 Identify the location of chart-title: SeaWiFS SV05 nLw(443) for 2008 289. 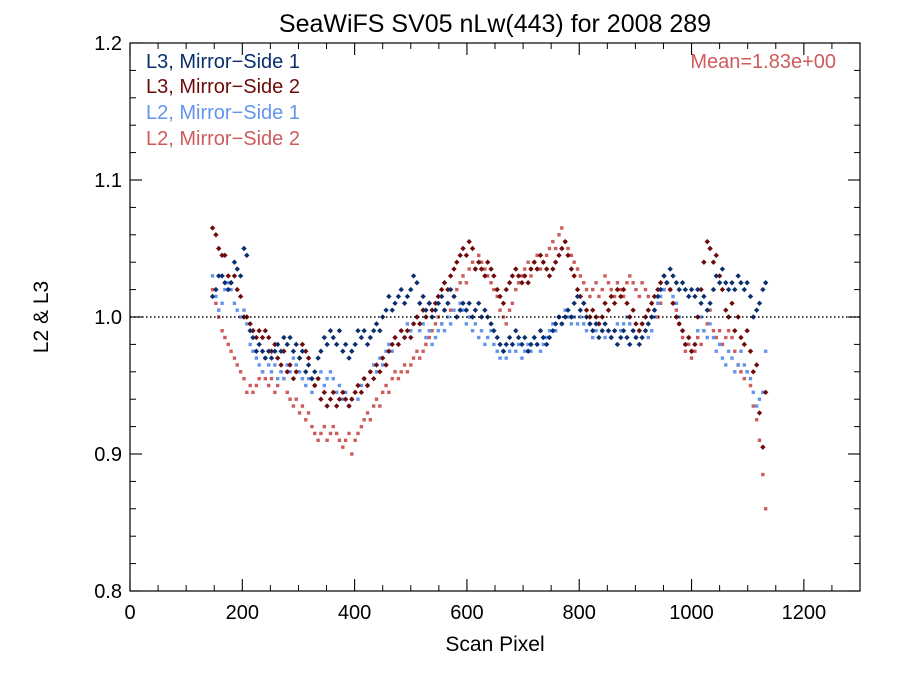
(495, 24).